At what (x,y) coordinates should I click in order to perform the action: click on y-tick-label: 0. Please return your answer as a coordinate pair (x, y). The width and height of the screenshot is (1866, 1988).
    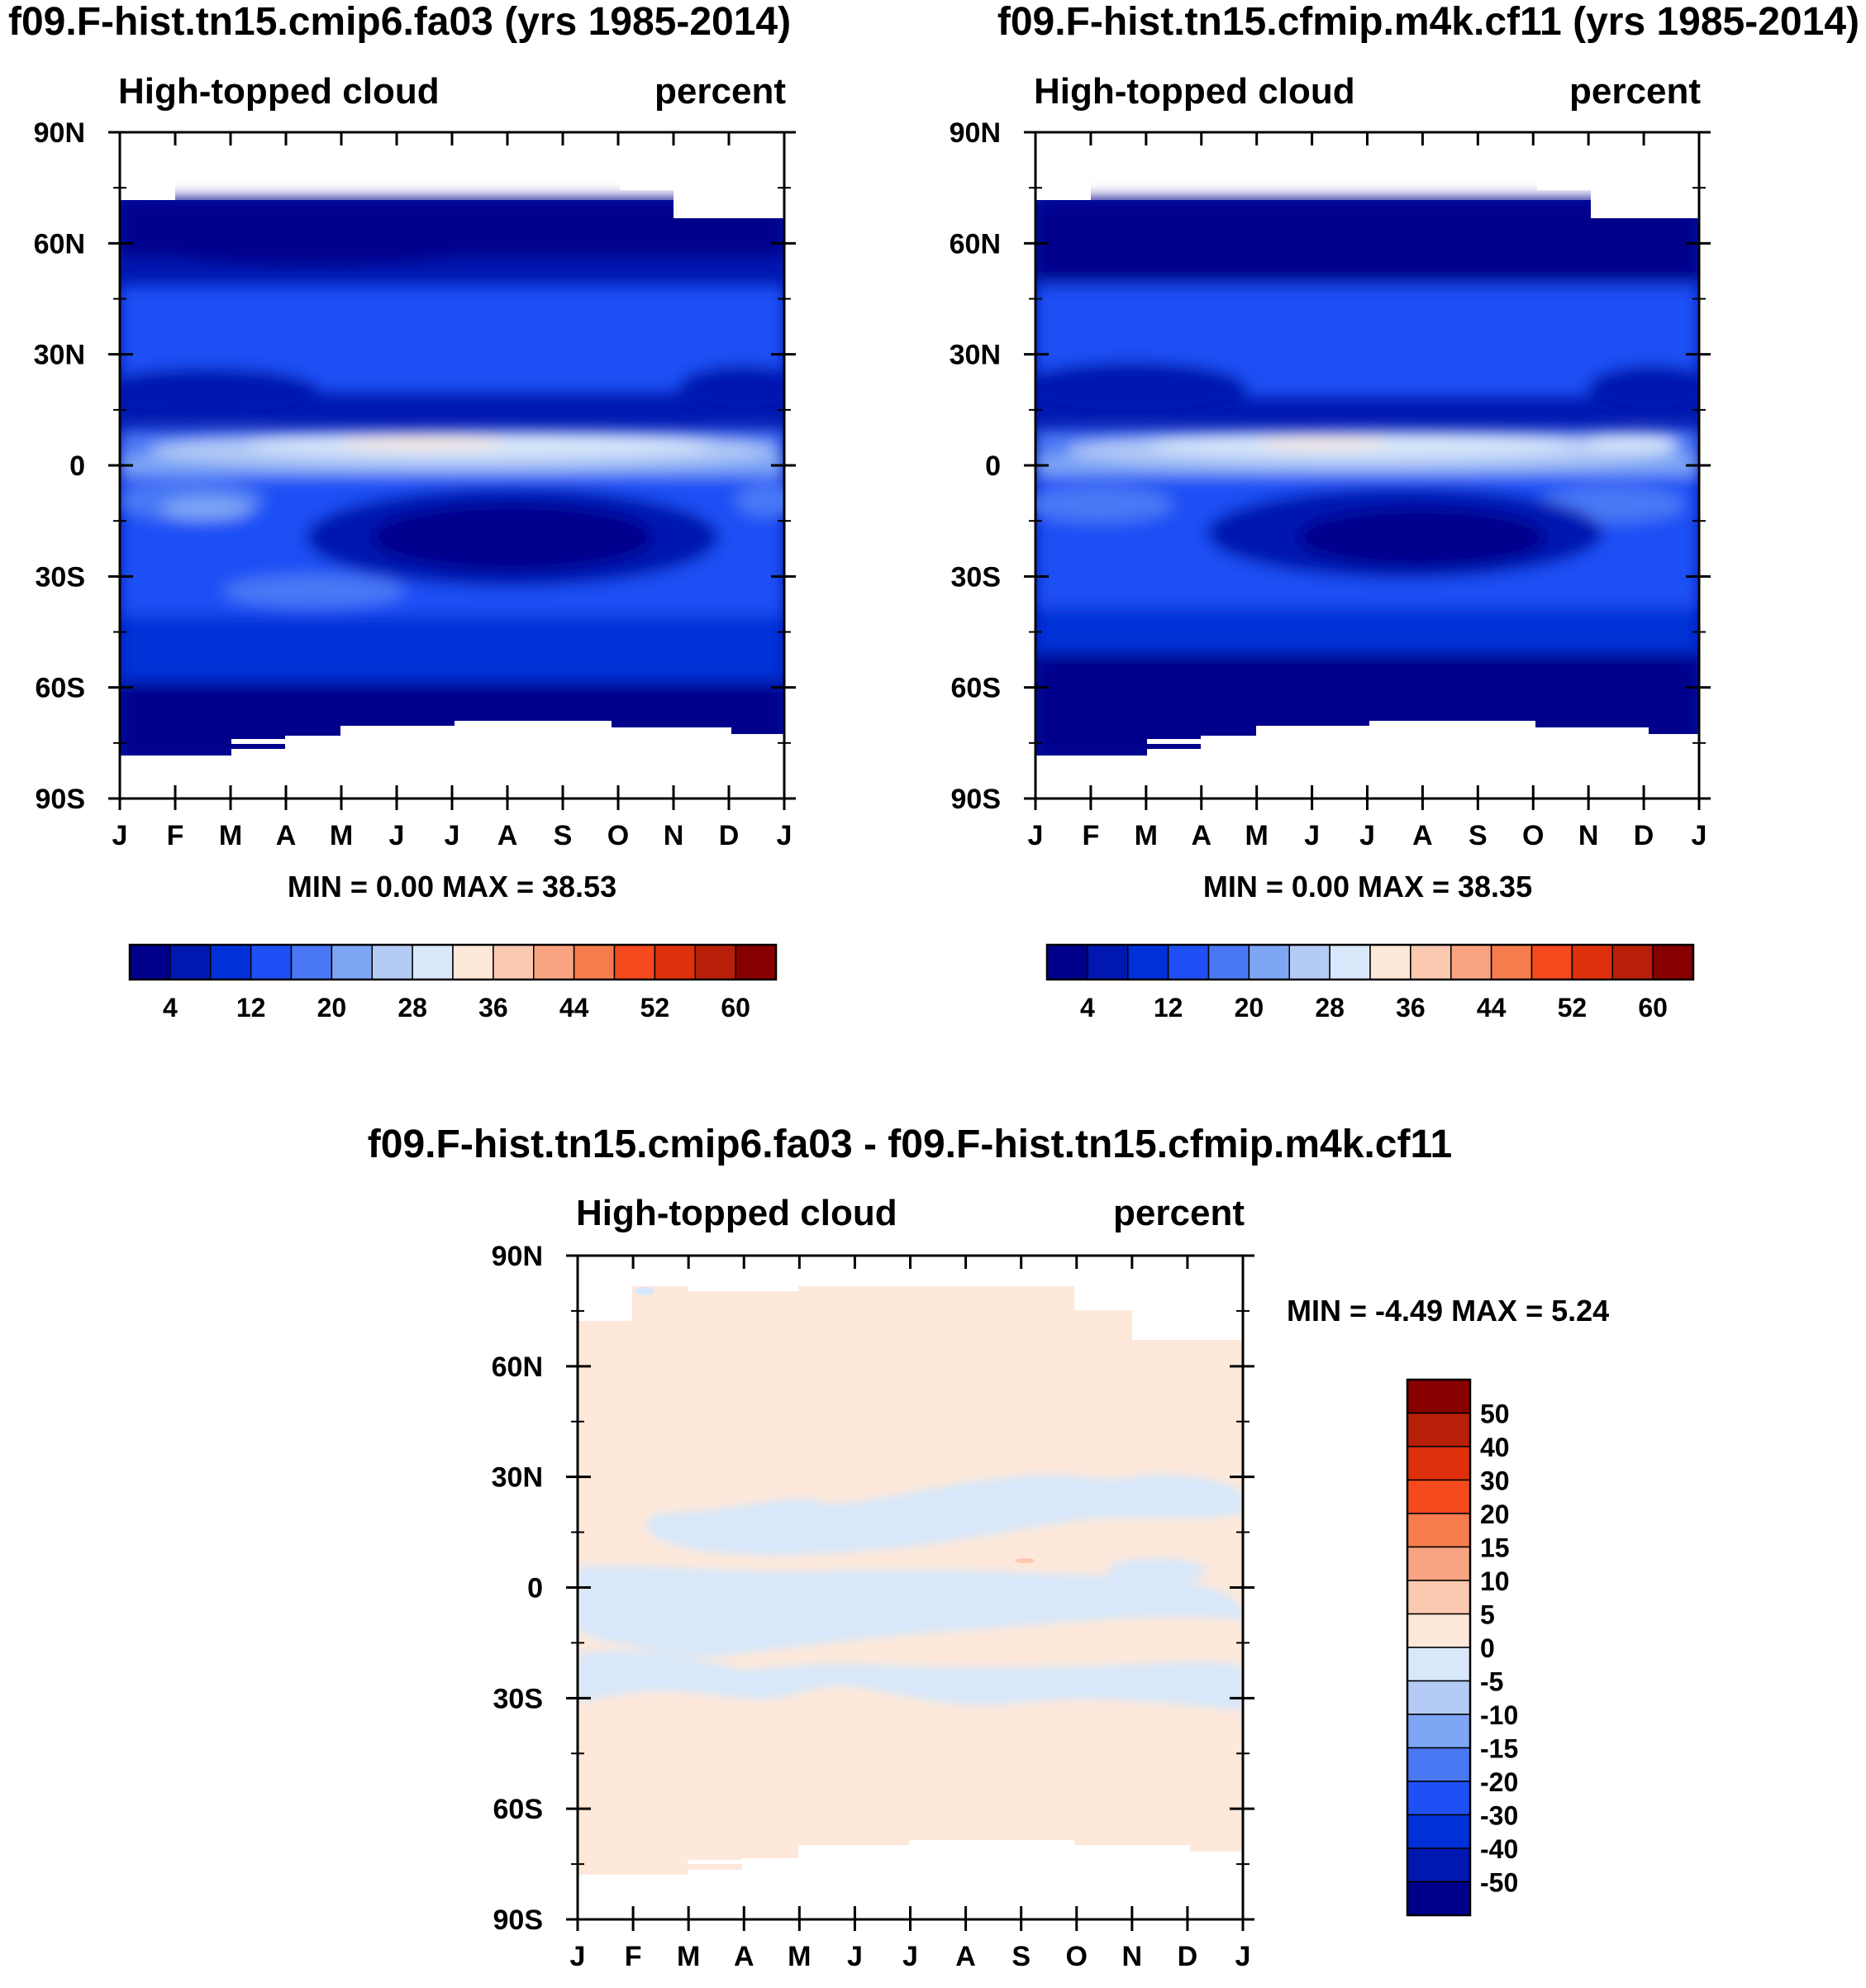
    Looking at the image, I should click on (535, 1588).